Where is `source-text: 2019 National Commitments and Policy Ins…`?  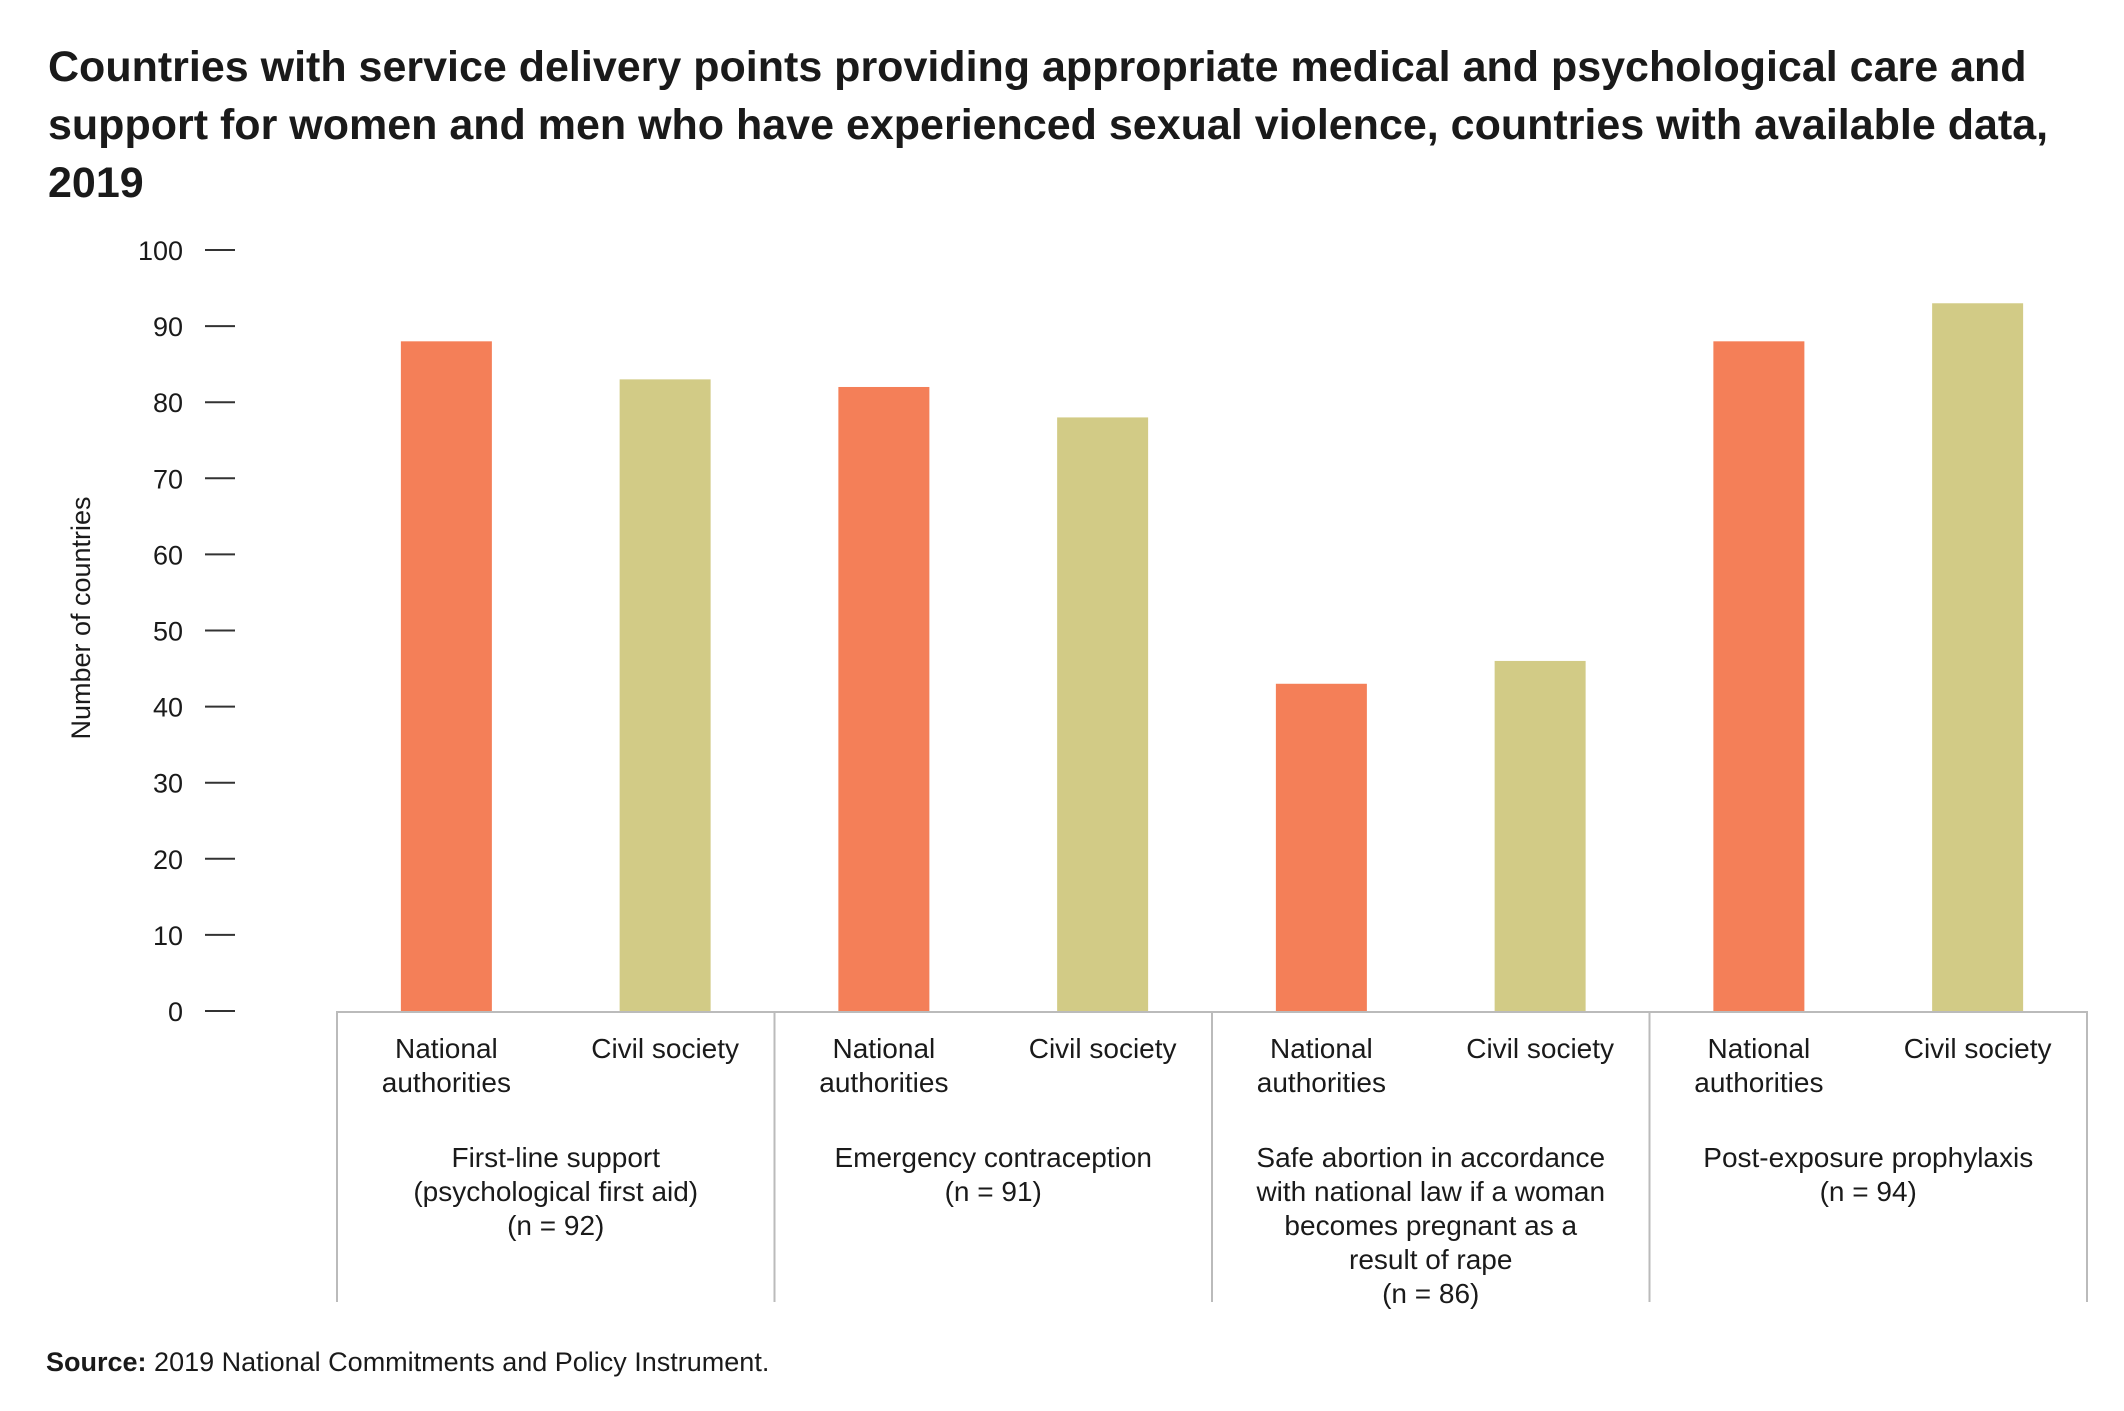
source-text: 2019 National Commitments and Policy Ins… is located at coordinates (462, 1362).